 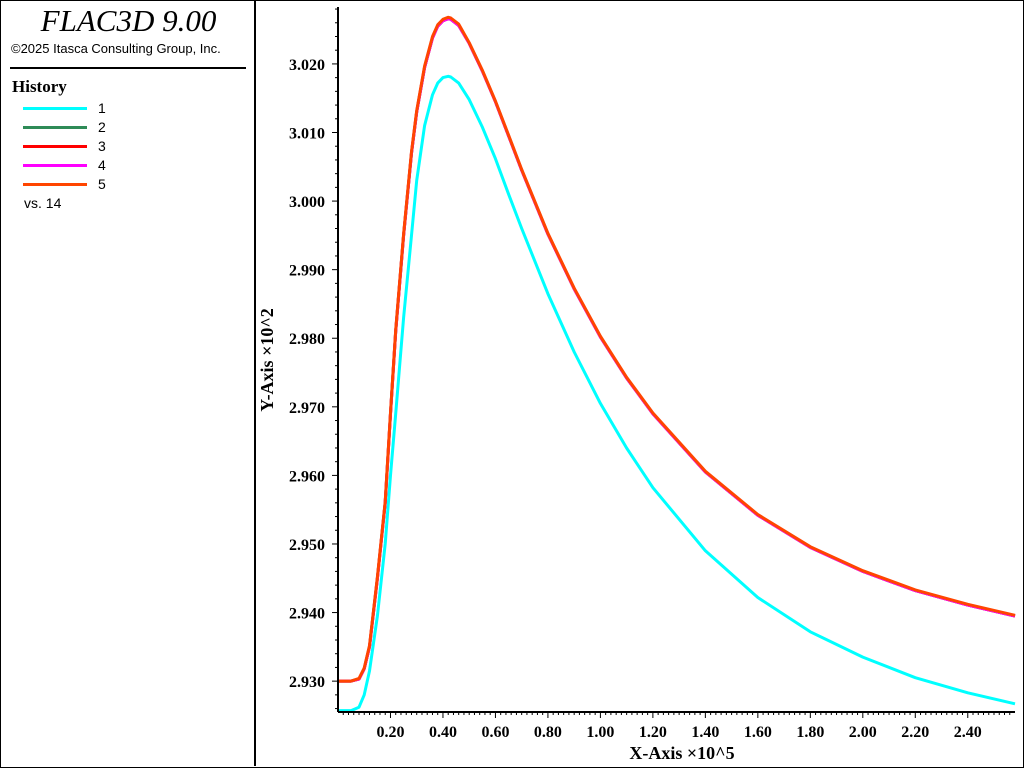 I want to click on x-tick-label: 0.40, so click(x=443, y=732).